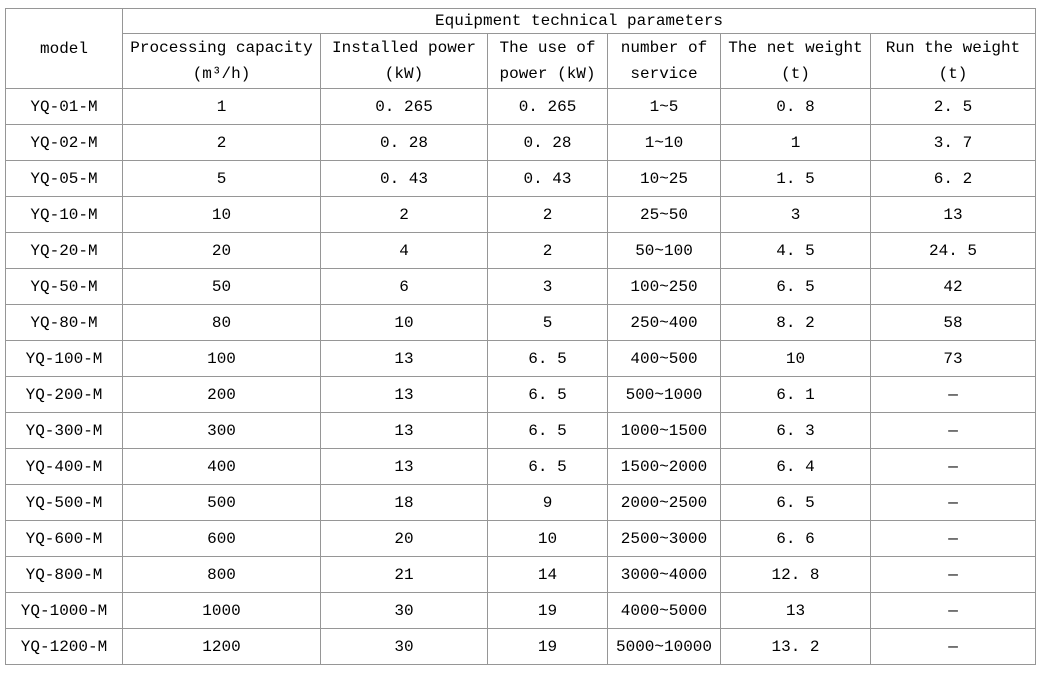 The width and height of the screenshot is (1039, 680). What do you see at coordinates (579, 21) in the screenshot?
I see `table-title: Equipment technical parameters` at bounding box center [579, 21].